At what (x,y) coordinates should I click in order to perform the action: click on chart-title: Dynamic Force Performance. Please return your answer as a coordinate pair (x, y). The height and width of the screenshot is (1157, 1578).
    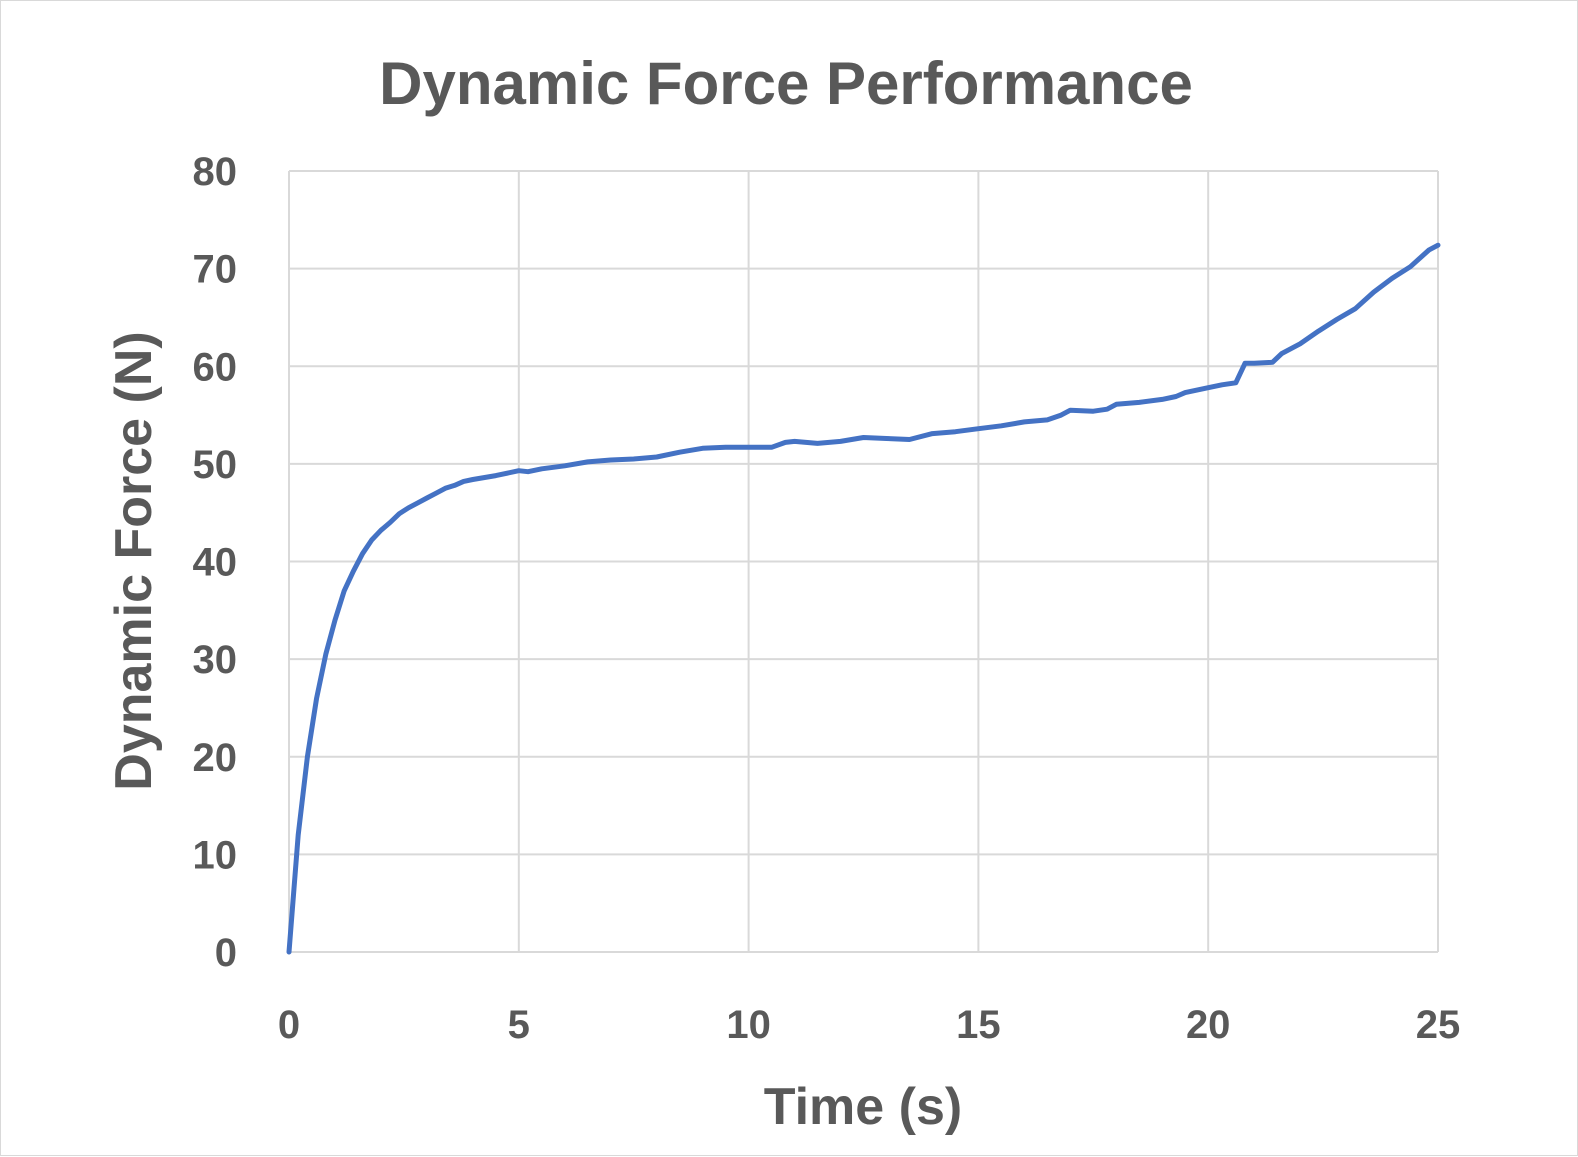
    Looking at the image, I should click on (786, 83).